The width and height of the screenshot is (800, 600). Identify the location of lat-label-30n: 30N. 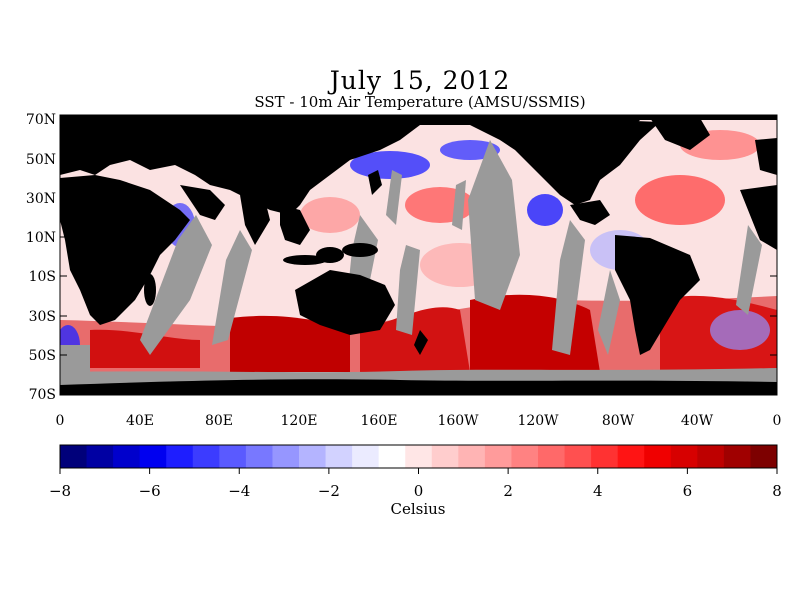
(41, 199).